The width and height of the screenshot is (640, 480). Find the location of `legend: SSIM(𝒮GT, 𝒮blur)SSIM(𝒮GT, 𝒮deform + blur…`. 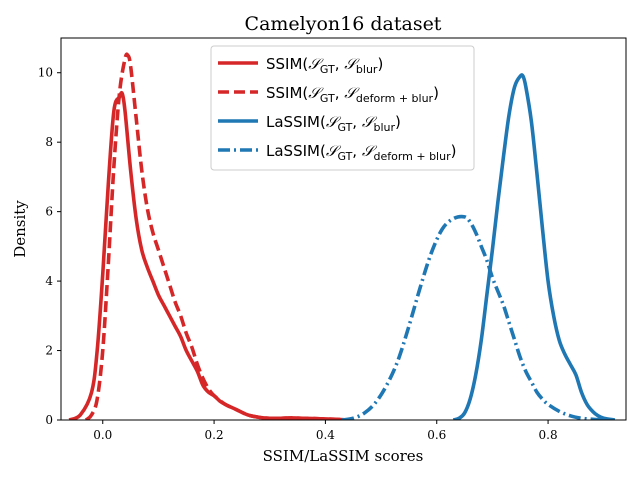

legend: SSIM(𝒮GT, 𝒮blur)SSIM(𝒮GT, 𝒮deform + blur… is located at coordinates (342, 108).